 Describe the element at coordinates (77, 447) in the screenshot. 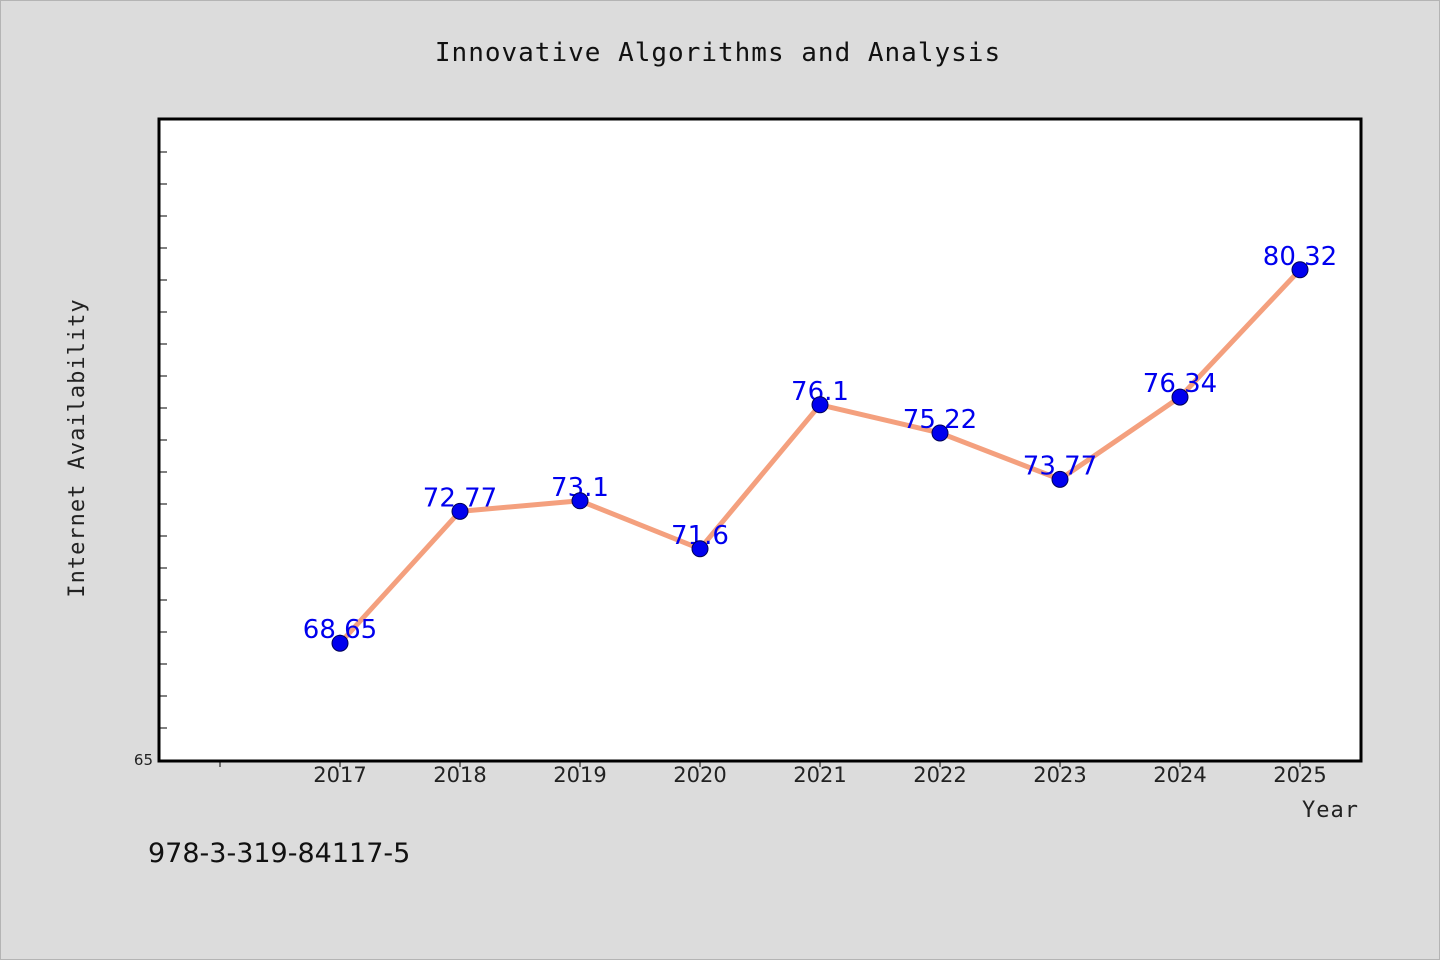

I see `y-axis-label: Internet Availability` at that location.